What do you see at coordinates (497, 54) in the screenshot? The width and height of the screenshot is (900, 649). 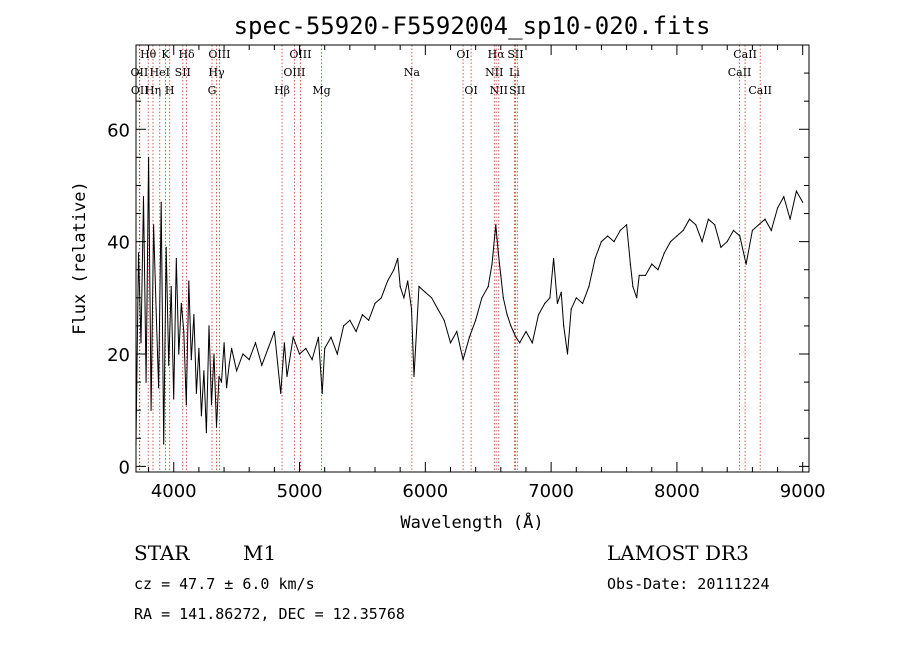 I see `line-label: Hα` at bounding box center [497, 54].